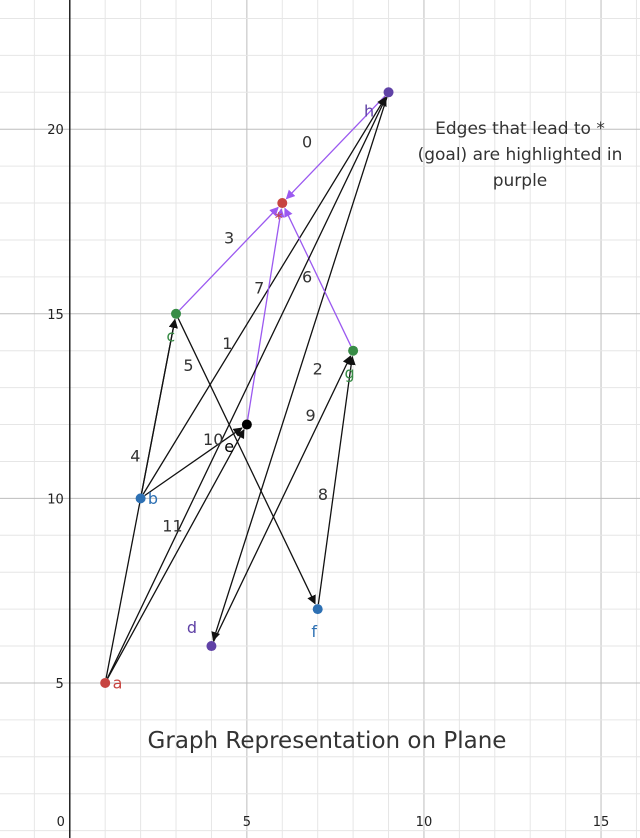  I want to click on edge-label: 0, so click(307, 142).